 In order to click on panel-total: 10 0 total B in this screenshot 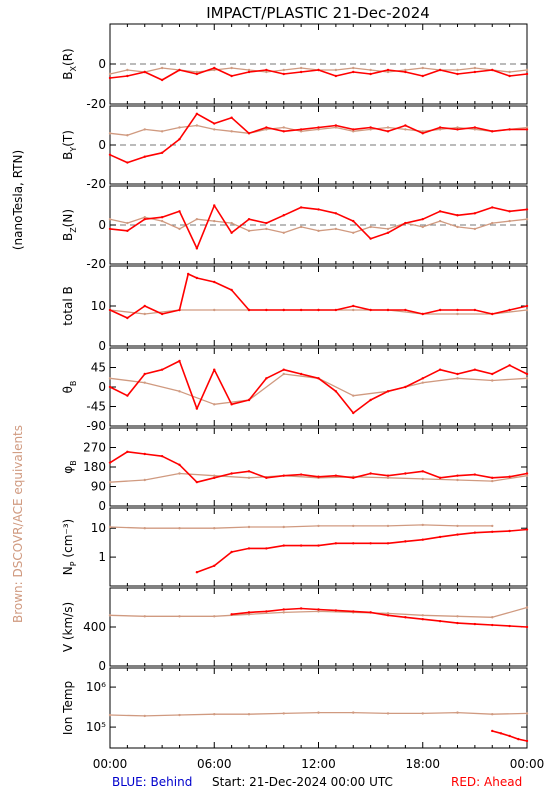, I will do `click(295, 309)`.